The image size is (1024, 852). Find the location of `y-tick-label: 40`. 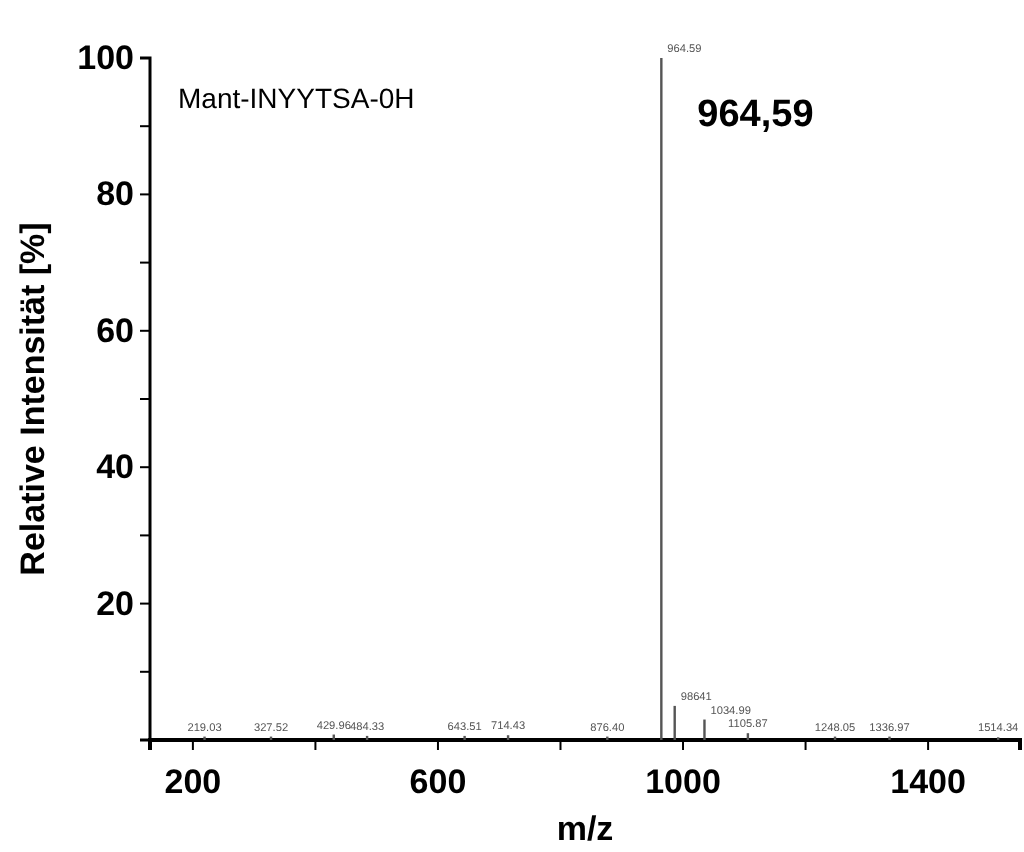

y-tick-label: 40 is located at coordinates (115, 467).